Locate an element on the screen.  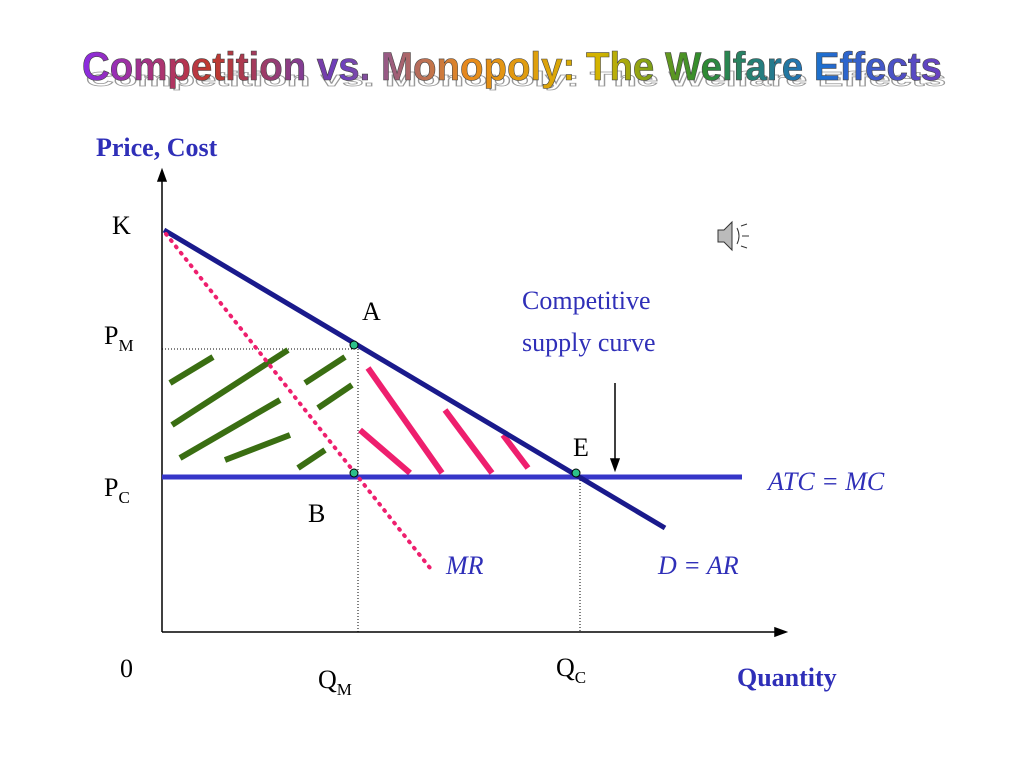
qm-sub: M is located at coordinates (344, 689).